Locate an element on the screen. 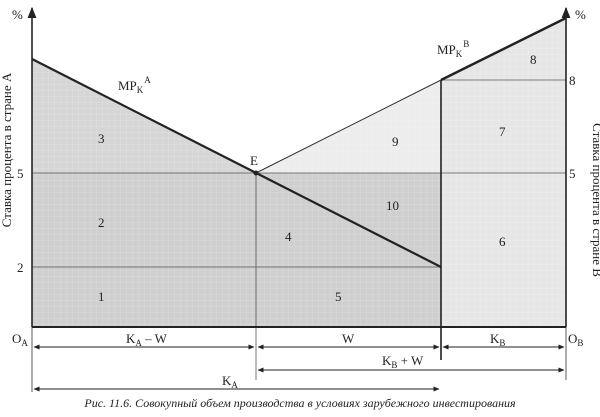  right-axis-title: Ставка процента в стране В is located at coordinates (595, 200).